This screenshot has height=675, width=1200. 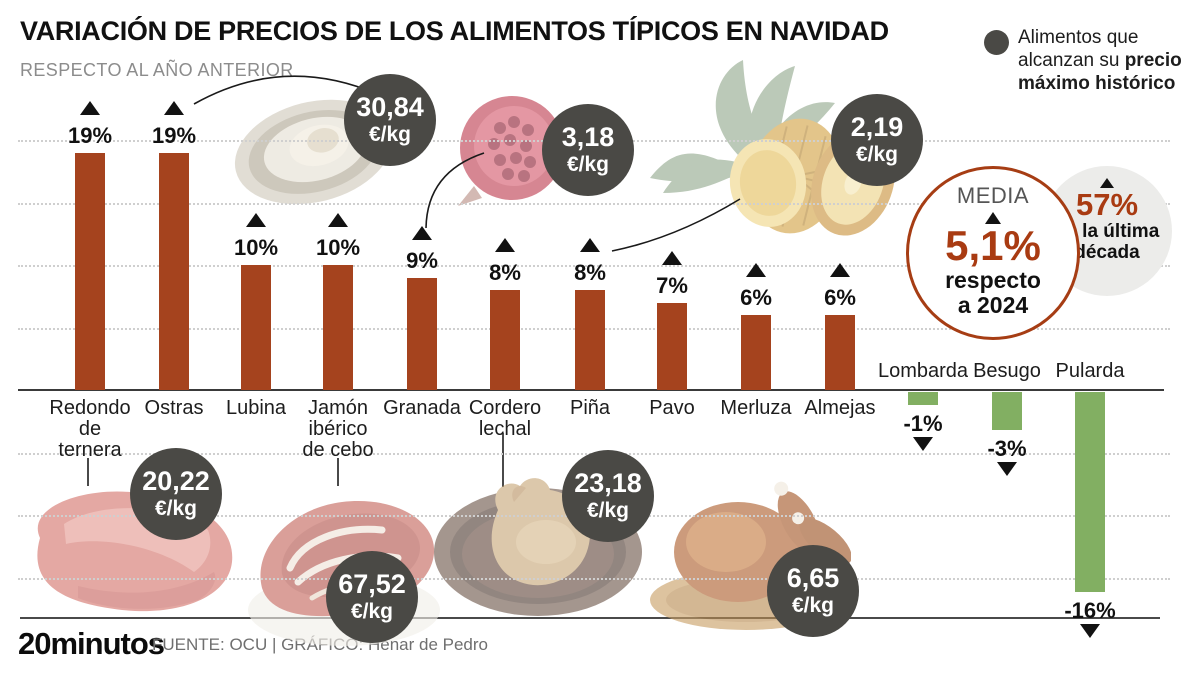 What do you see at coordinates (591, 390) in the screenshot?
I see `zero-axis-line` at bounding box center [591, 390].